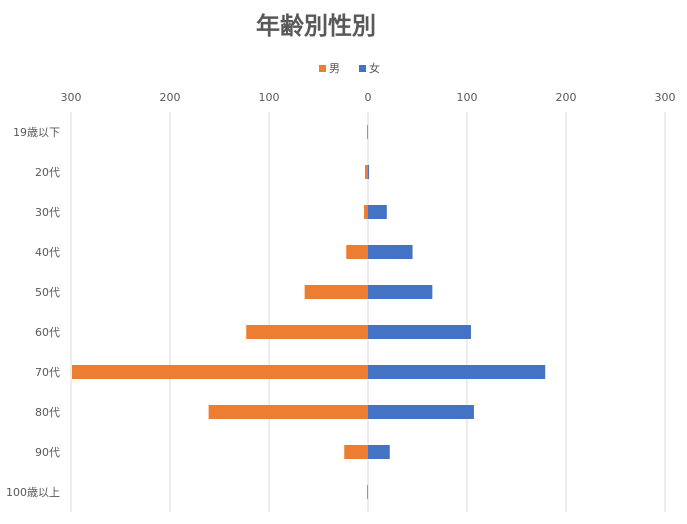 The width and height of the screenshot is (687, 524). Describe the element at coordinates (33, 492) in the screenshot. I see `category-label: 100歳以上` at that location.